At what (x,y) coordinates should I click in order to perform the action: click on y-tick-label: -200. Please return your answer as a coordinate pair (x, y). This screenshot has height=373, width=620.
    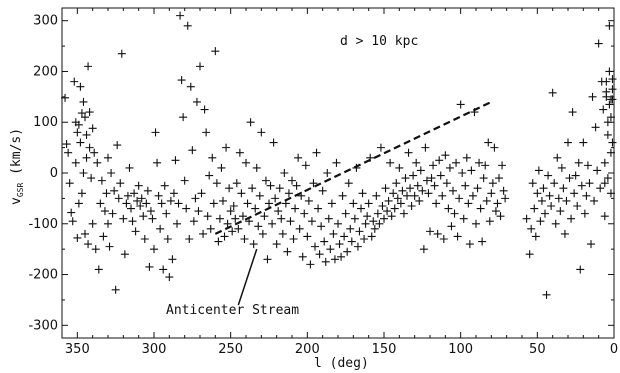
    Looking at the image, I should click on (43, 275).